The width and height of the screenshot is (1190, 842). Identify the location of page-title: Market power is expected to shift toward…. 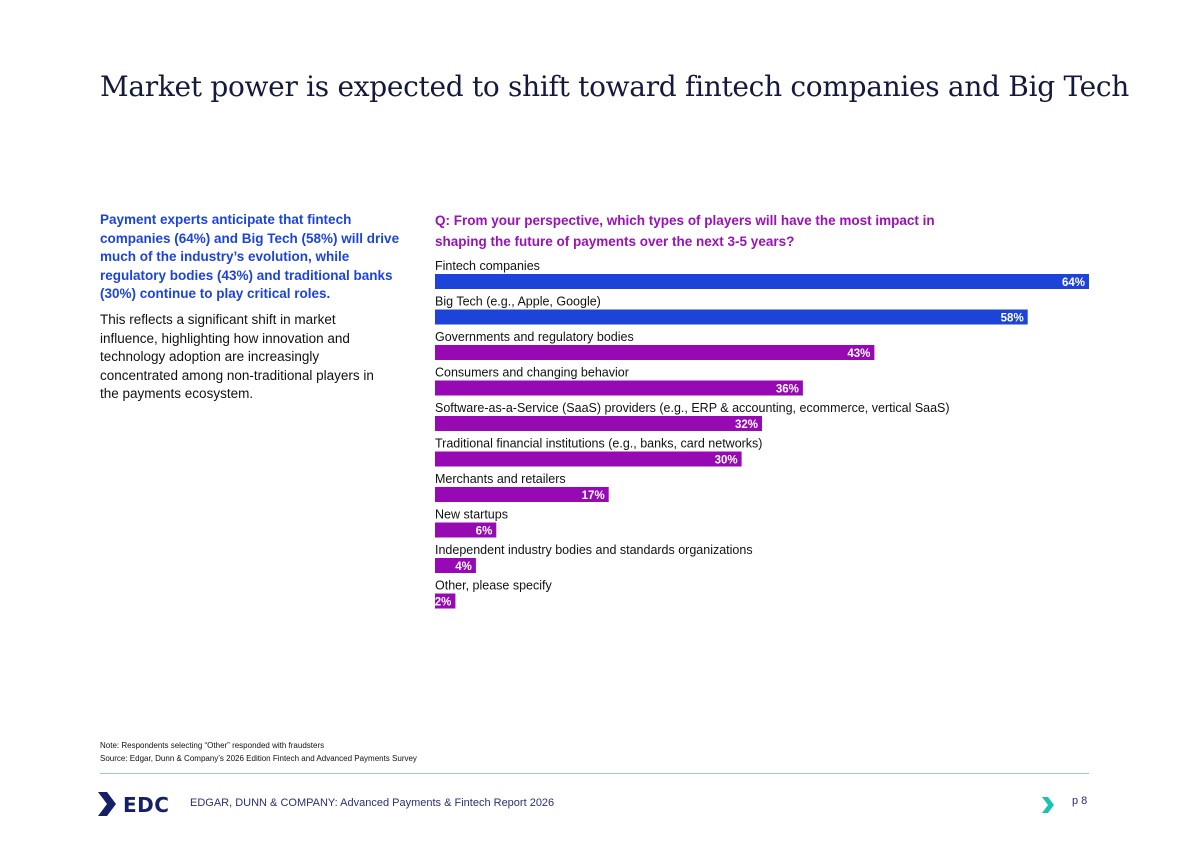
(615, 86).